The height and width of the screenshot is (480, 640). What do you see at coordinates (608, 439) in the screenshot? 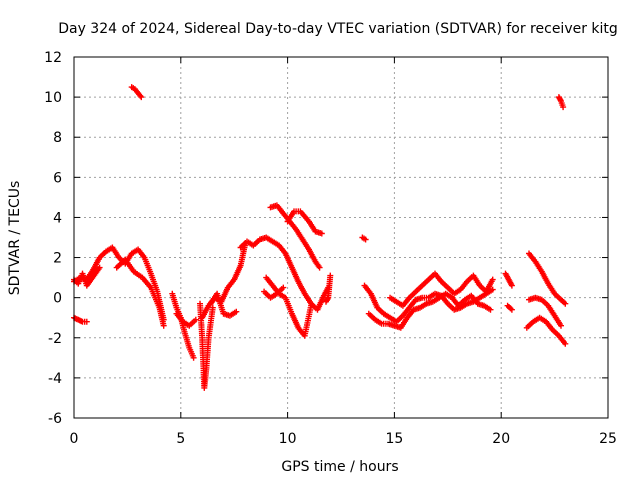
I see `x-tick-label: 25` at bounding box center [608, 439].